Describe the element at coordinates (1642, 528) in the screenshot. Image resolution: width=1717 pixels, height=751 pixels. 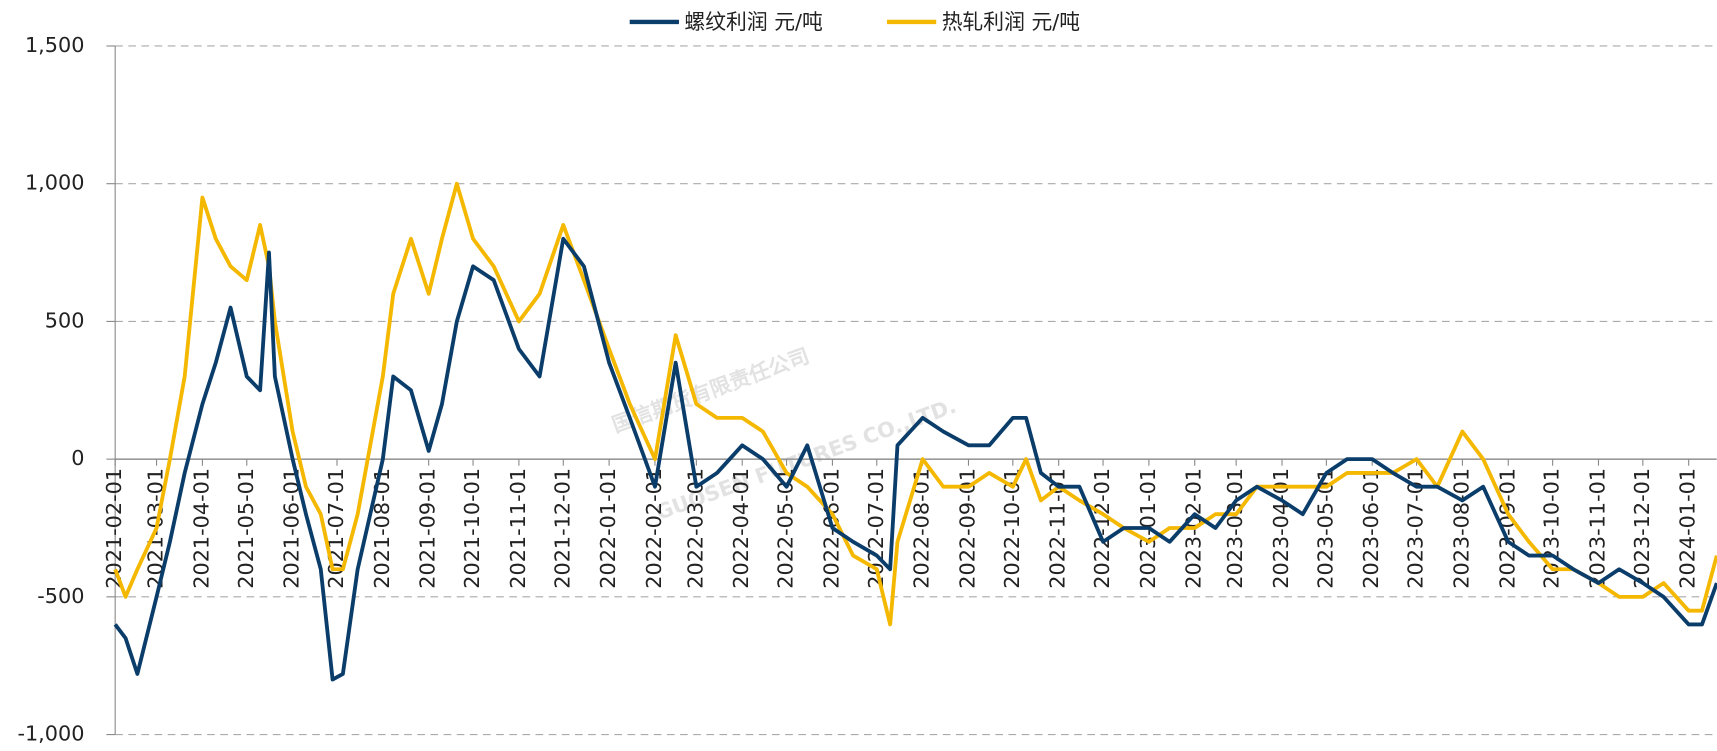
I see `x-tick-label: 2023-12-01` at that location.